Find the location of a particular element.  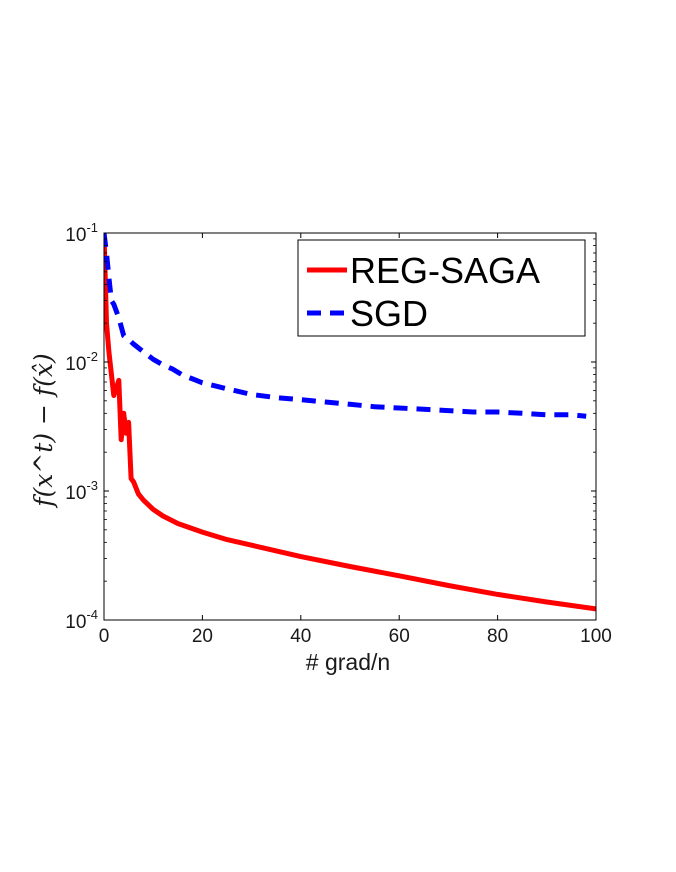

y-tick-labels: 10⁻¹ 10⁻² 10⁻³ 10⁻⁴ is located at coordinates (81, 426).